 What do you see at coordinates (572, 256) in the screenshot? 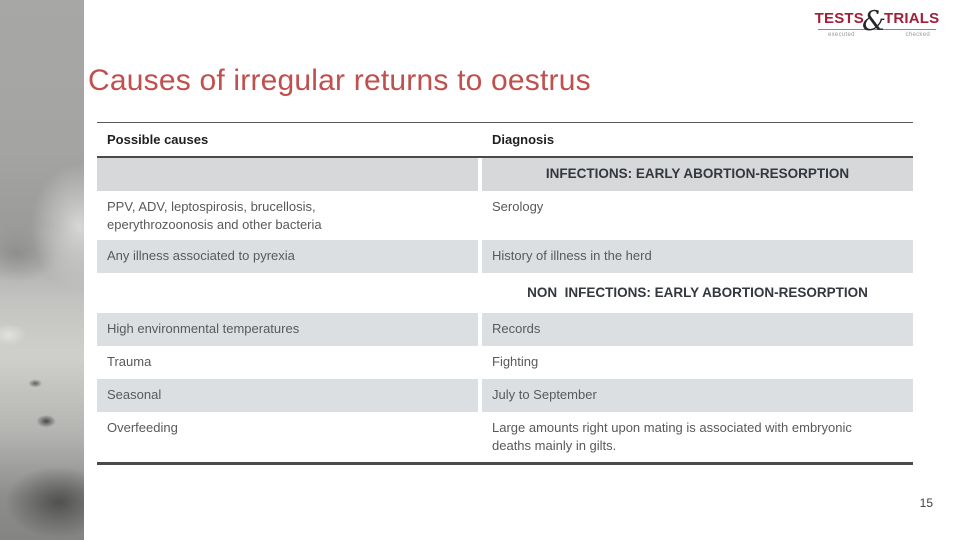
I see `diagnosis-text: History of illness in the herd` at bounding box center [572, 256].